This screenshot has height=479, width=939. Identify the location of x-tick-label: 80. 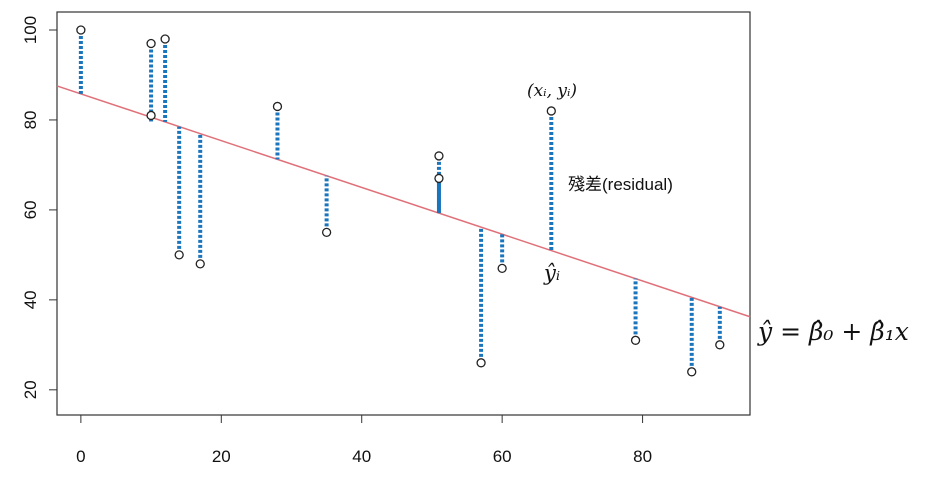
(642, 456).